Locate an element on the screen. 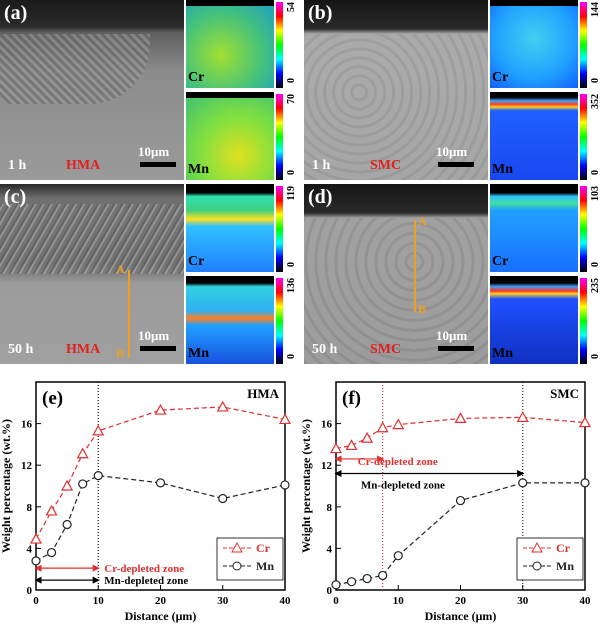 The width and height of the screenshot is (600, 628). panel-label-b: (b) is located at coordinates (320, 13).